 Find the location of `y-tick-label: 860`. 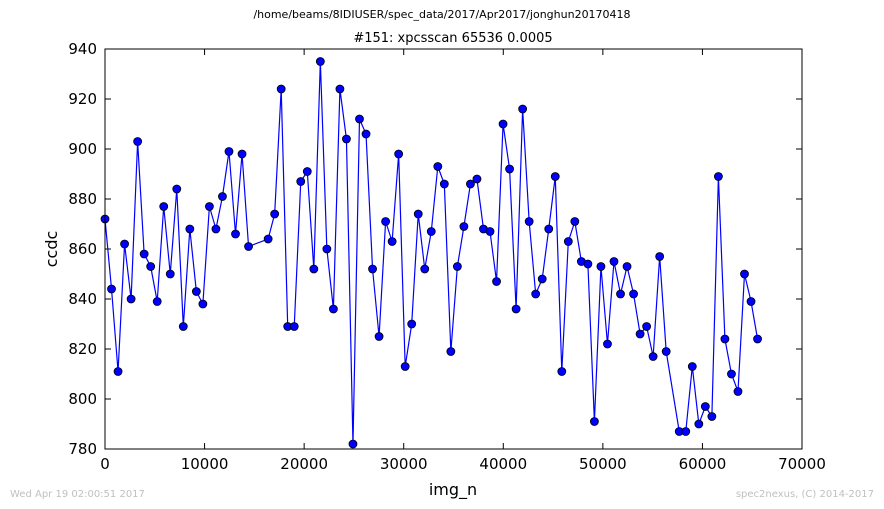

y-tick-label: 860 is located at coordinates (82, 249).